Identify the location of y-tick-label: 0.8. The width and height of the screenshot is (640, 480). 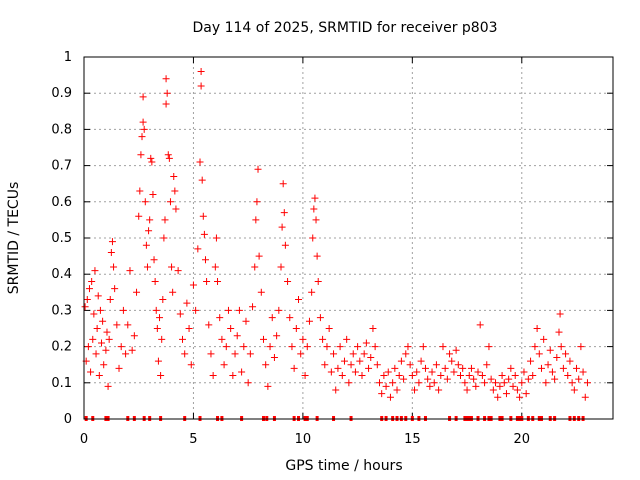
(61, 129).